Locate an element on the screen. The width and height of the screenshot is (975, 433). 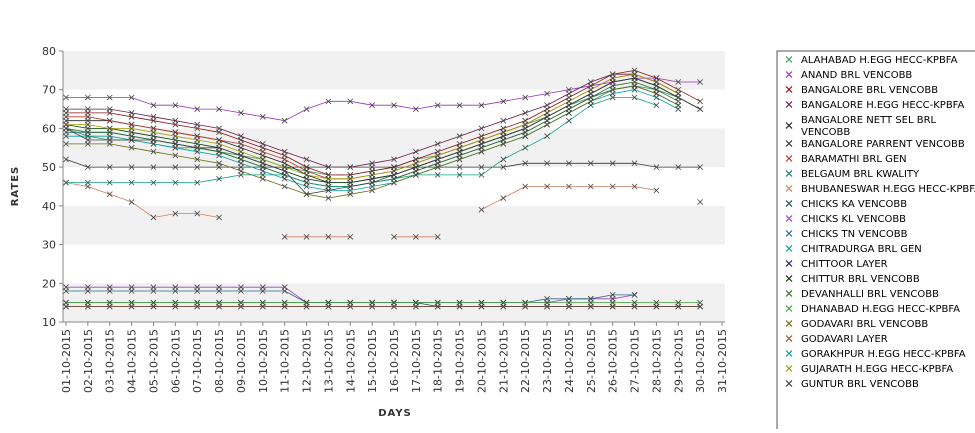
legend-label: CHICKS KL VENCOBB is located at coordinates (853, 219).